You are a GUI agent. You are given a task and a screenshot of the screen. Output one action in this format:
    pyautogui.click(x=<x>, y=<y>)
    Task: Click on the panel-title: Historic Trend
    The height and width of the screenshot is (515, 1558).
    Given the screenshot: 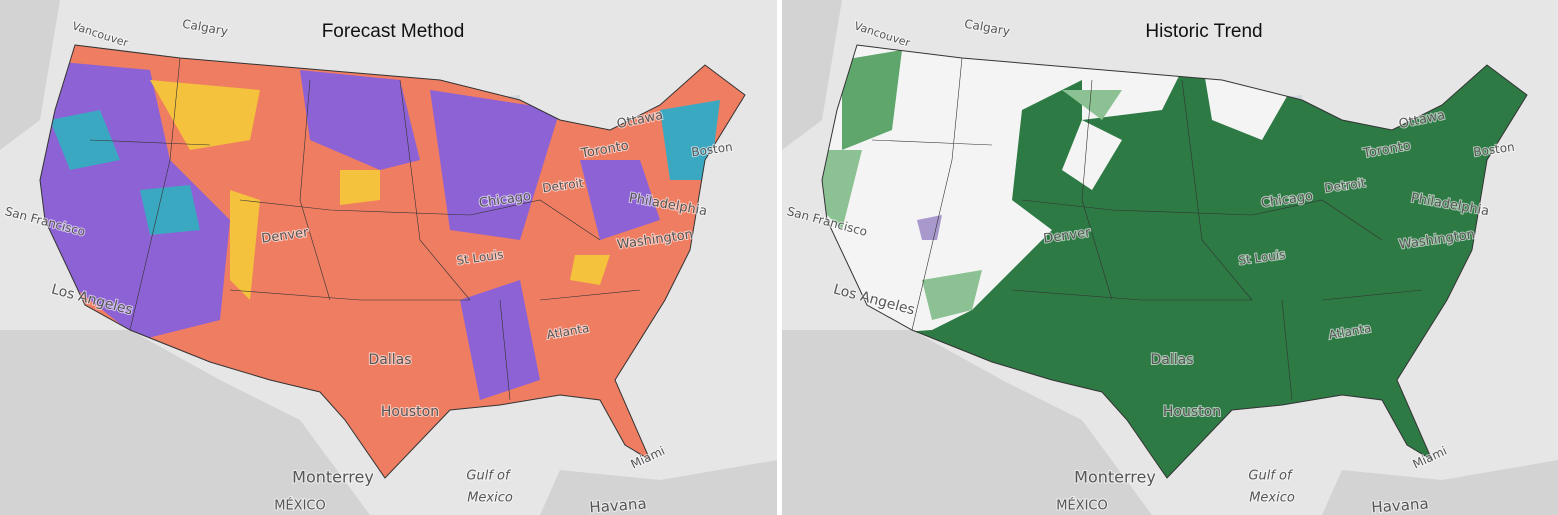 What is the action you would take?
    pyautogui.click(x=1203, y=31)
    